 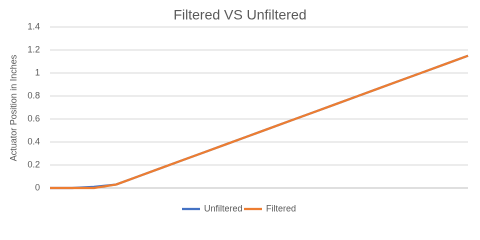 I want to click on y-tick-label: 1.4, so click(x=33, y=26).